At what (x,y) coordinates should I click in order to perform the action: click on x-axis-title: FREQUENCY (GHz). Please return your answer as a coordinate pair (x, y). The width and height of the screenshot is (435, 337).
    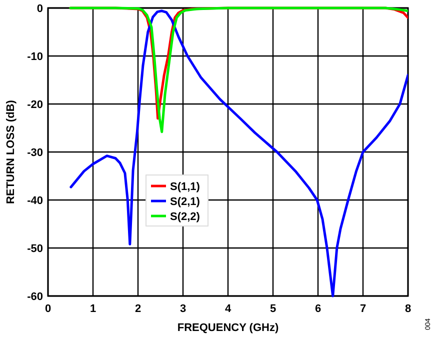
    Looking at the image, I should click on (228, 328).